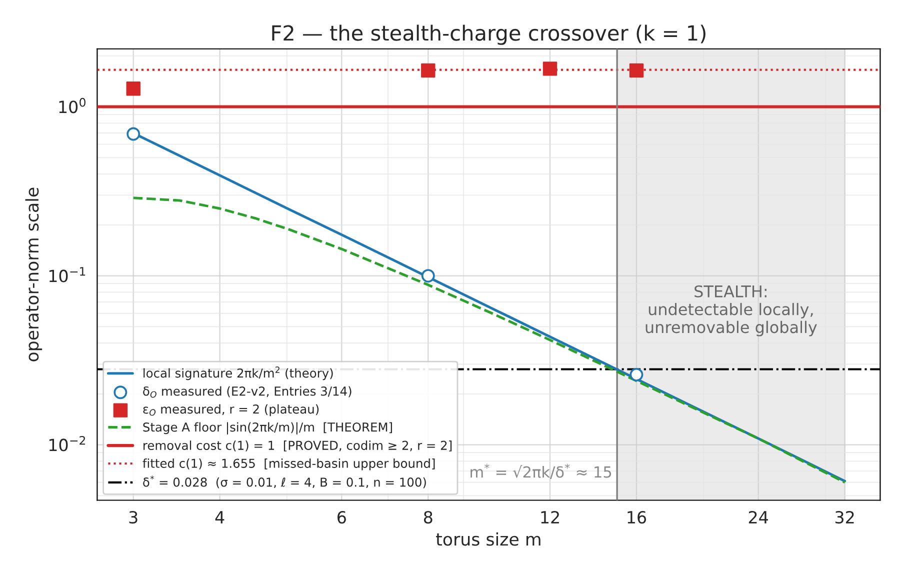 This screenshot has height=575, width=900. I want to click on annotation: m$^{*}$ = √2πk/δ$^{*}$ ≈ 15, so click(541, 471).